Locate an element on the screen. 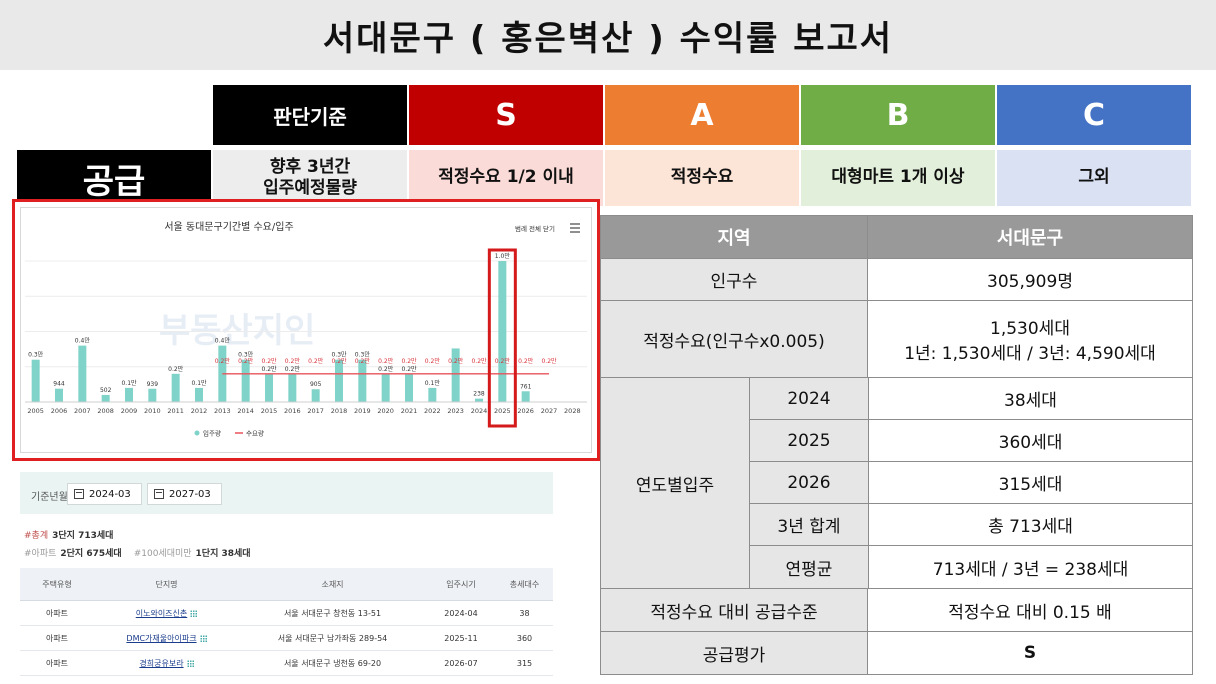  year-label: 3년 합계 is located at coordinates (809, 524).